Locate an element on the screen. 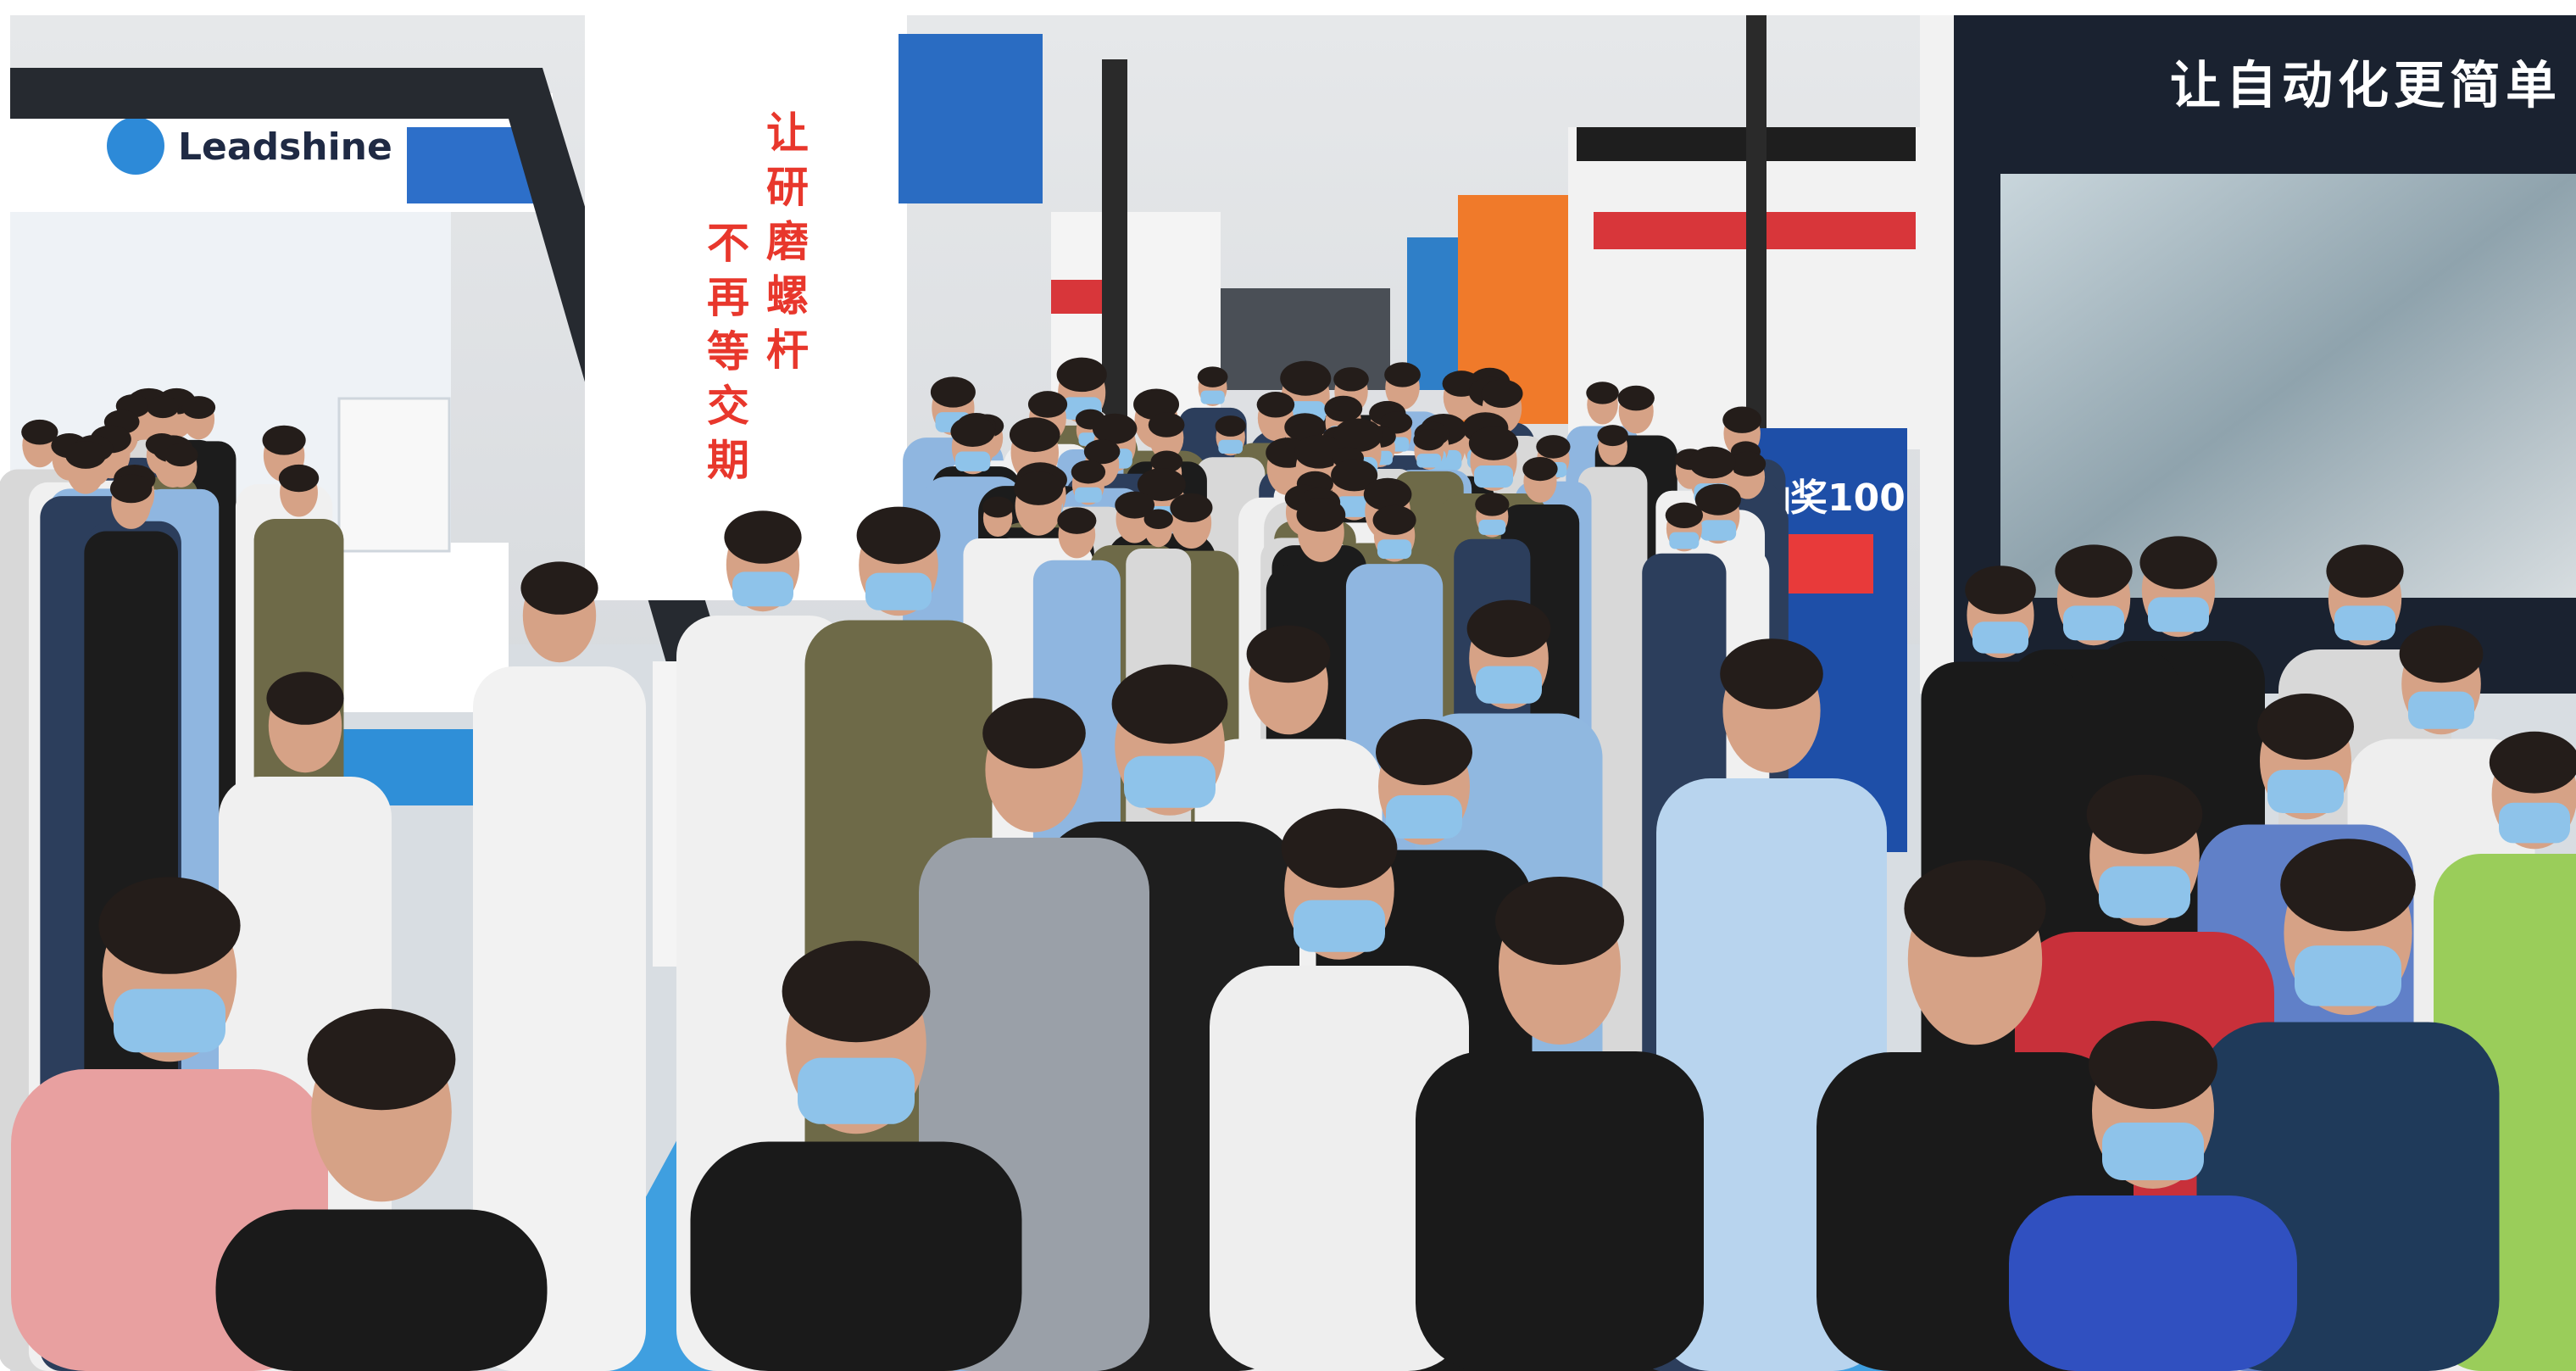  gift-box is located at coordinates (1831, 564).